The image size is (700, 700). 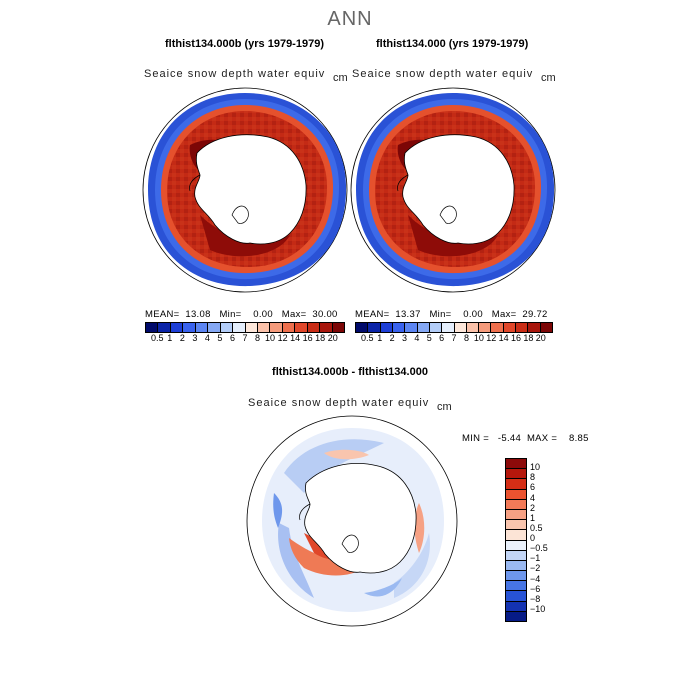 I want to click on panel-2-colorbar-tick-label: 10, so click(x=478, y=338).